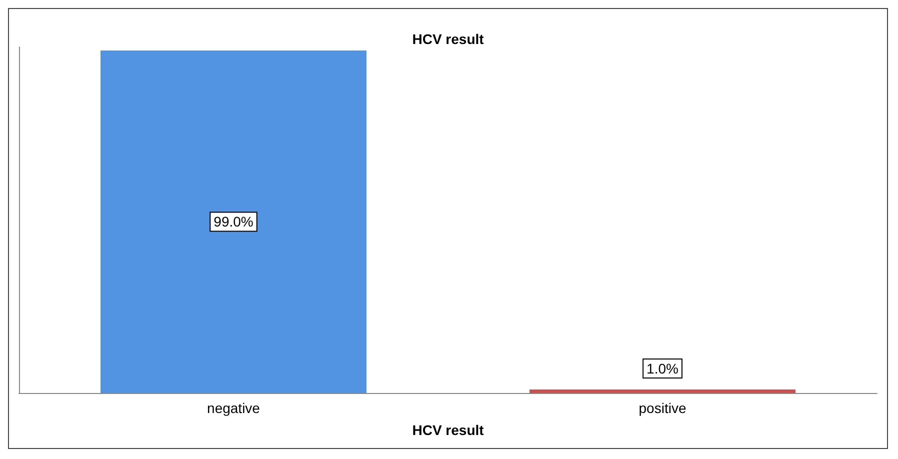 The width and height of the screenshot is (898, 459). Describe the element at coordinates (448, 430) in the screenshot. I see `x-axis-title: HCV result` at that location.